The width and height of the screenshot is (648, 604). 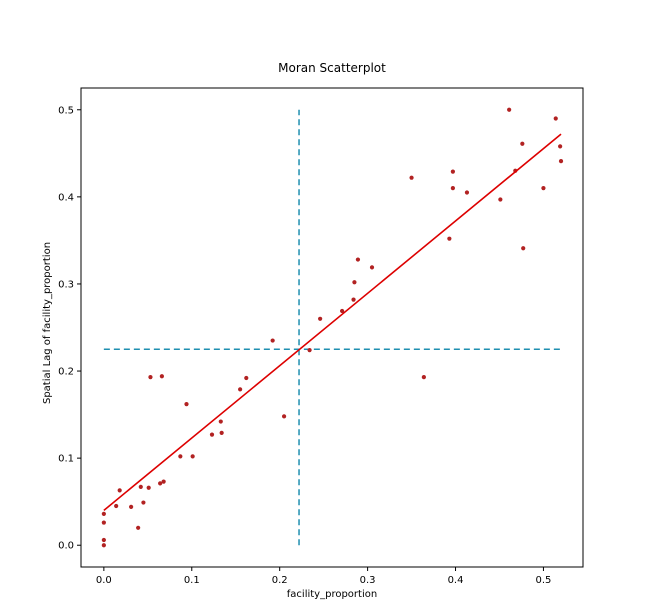 What do you see at coordinates (332, 594) in the screenshot?
I see `x-axis-label: facility_proportion` at bounding box center [332, 594].